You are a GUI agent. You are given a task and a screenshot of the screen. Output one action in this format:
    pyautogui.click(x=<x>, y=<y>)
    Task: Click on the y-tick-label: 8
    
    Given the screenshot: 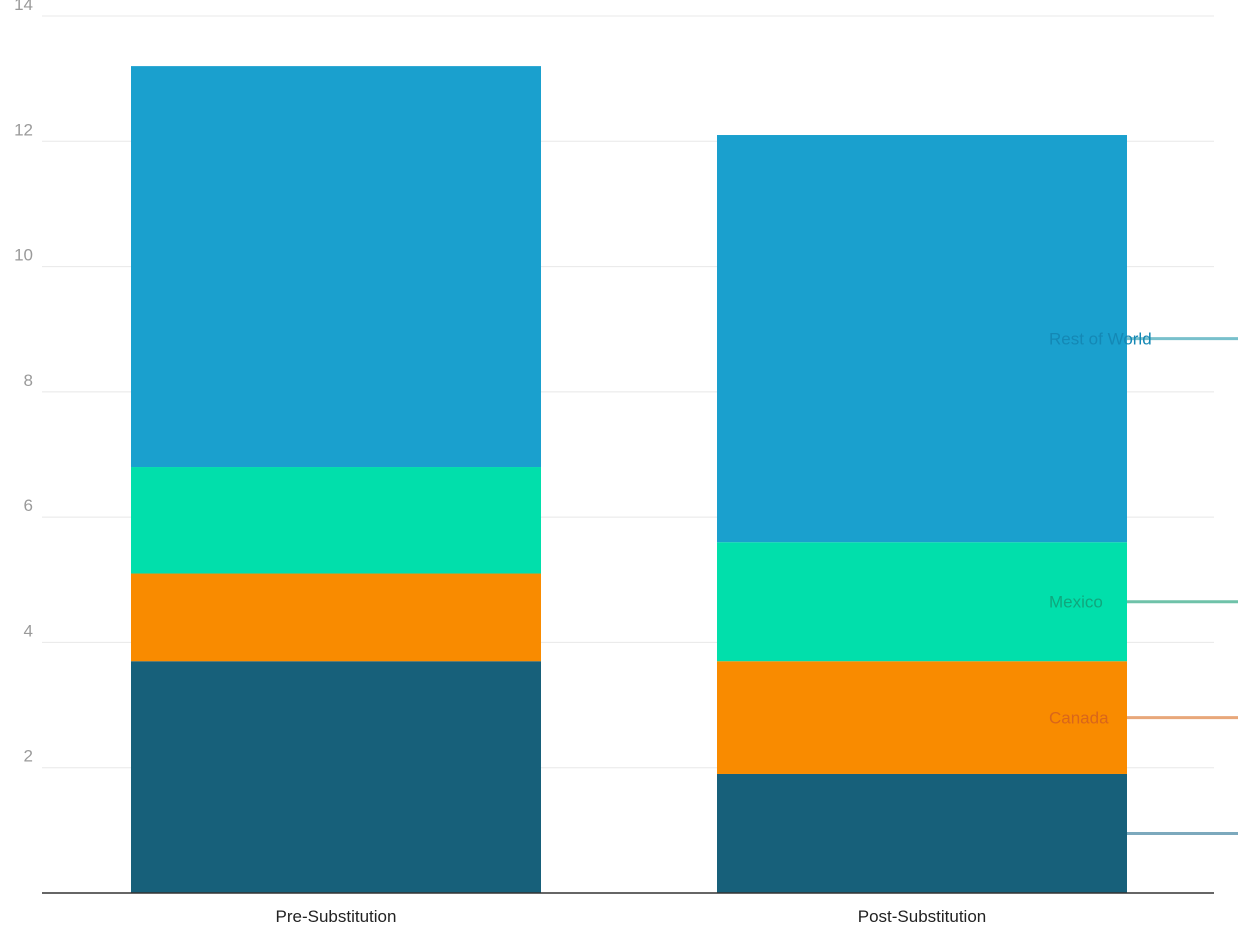 What is the action you would take?
    pyautogui.click(x=28, y=380)
    